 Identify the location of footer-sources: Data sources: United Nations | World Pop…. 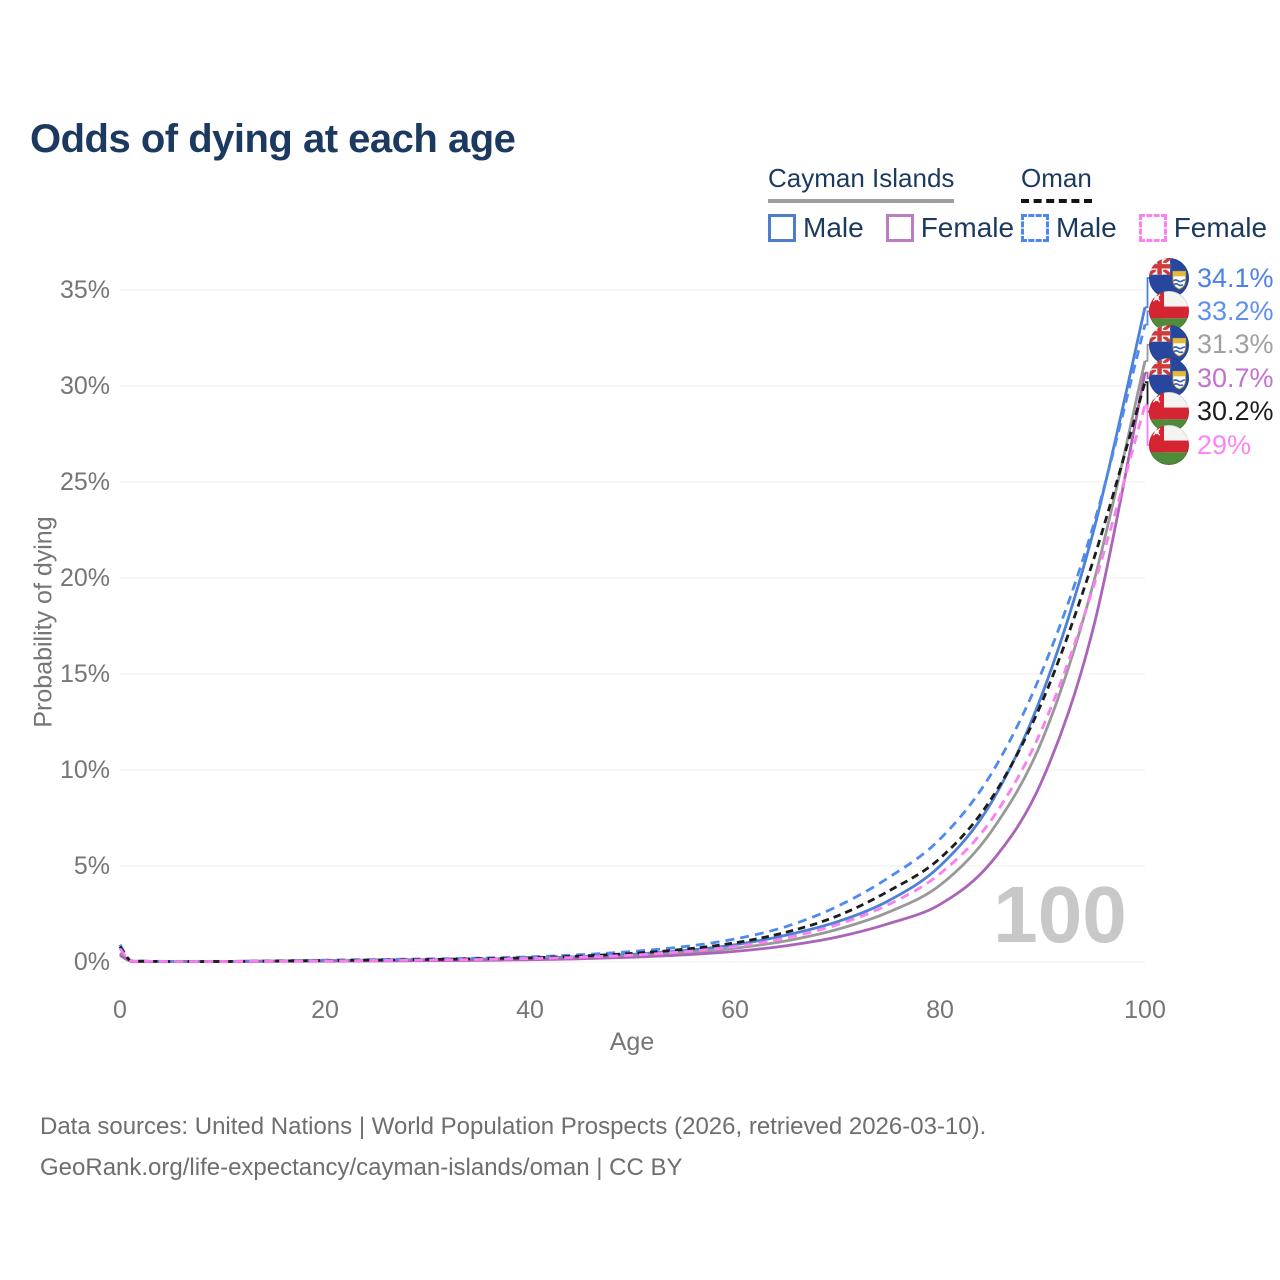
(513, 1126).